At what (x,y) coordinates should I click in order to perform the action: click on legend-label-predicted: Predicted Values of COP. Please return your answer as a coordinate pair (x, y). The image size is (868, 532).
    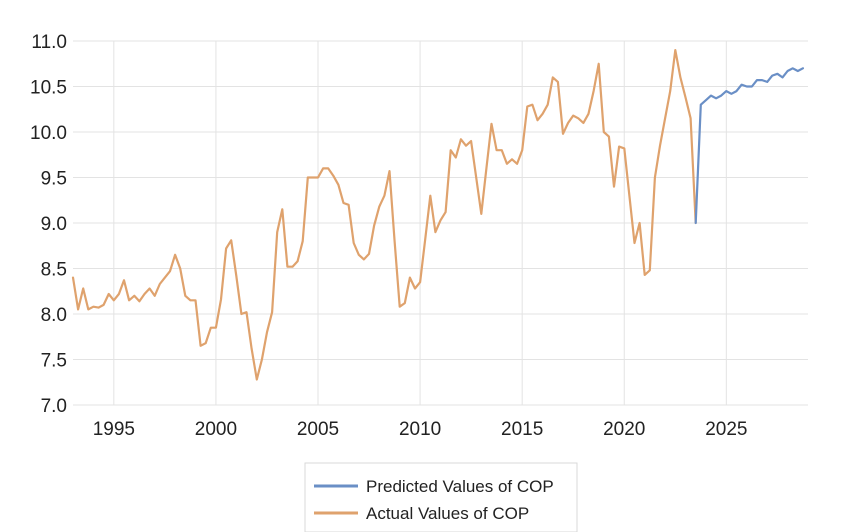
    Looking at the image, I should click on (460, 486).